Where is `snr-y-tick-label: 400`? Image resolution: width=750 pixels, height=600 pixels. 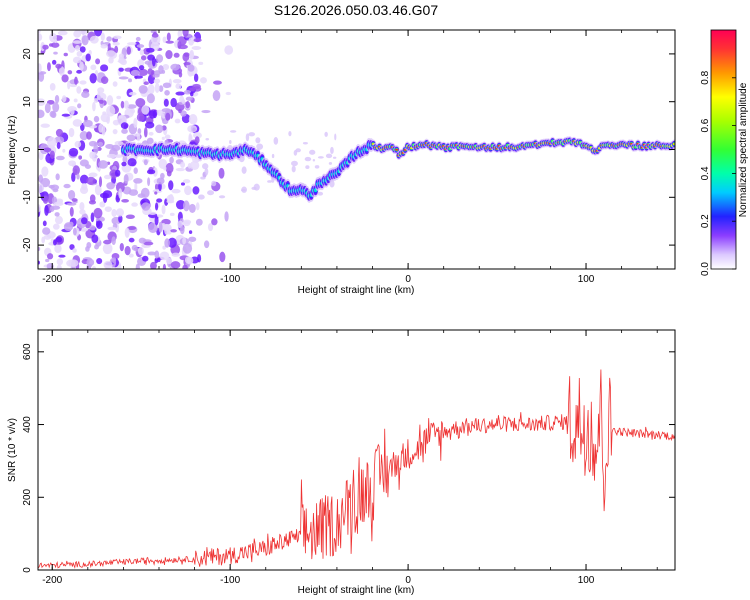
snr-y-tick-label: 400 is located at coordinates (27, 424).